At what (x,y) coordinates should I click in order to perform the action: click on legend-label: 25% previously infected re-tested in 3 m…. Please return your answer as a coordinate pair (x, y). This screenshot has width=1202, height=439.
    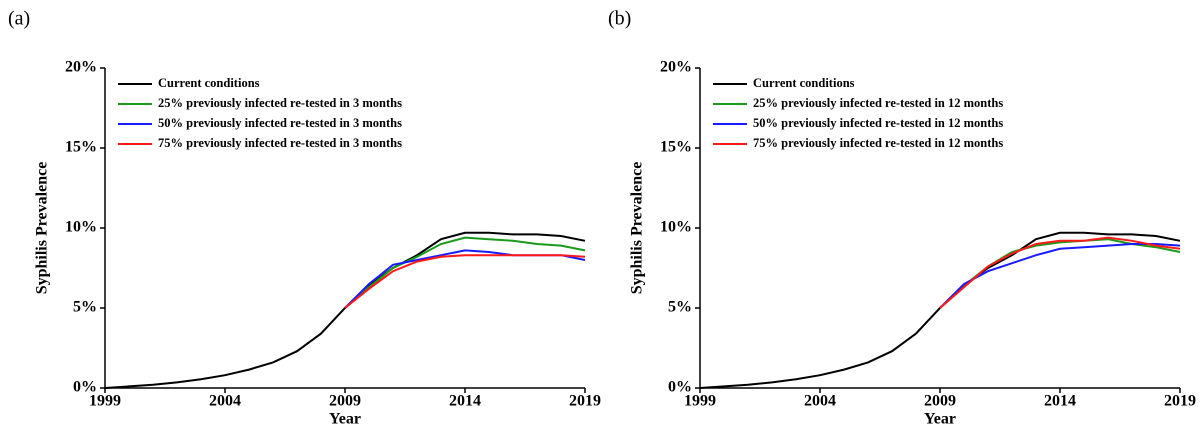
    Looking at the image, I should click on (280, 103).